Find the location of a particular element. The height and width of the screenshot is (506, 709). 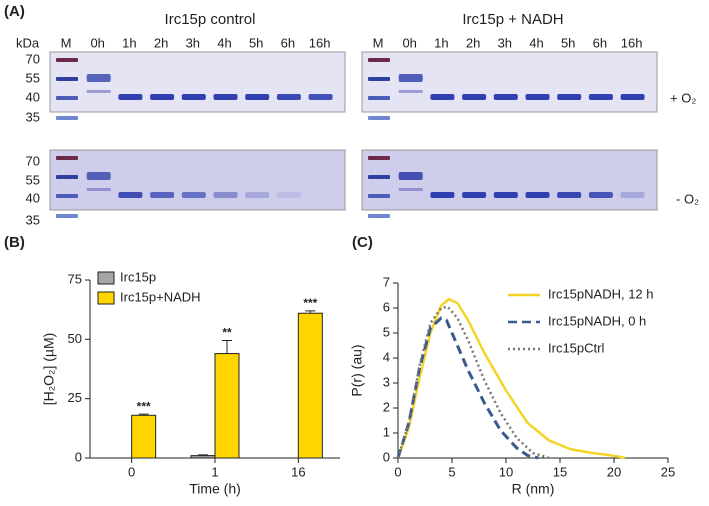

legend-label: Irc15pNADH, 0 h is located at coordinates (597, 320).